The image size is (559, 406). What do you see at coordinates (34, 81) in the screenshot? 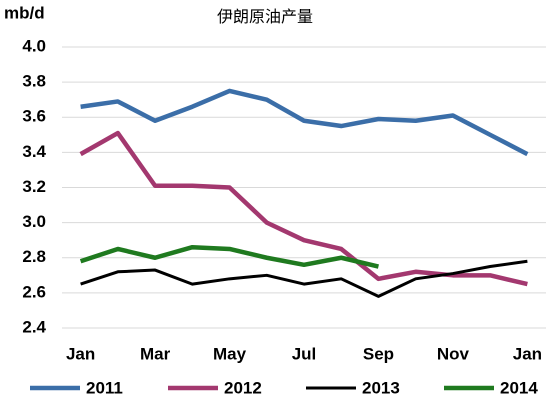
I see `y-tick-label: 3.8` at bounding box center [34, 81].